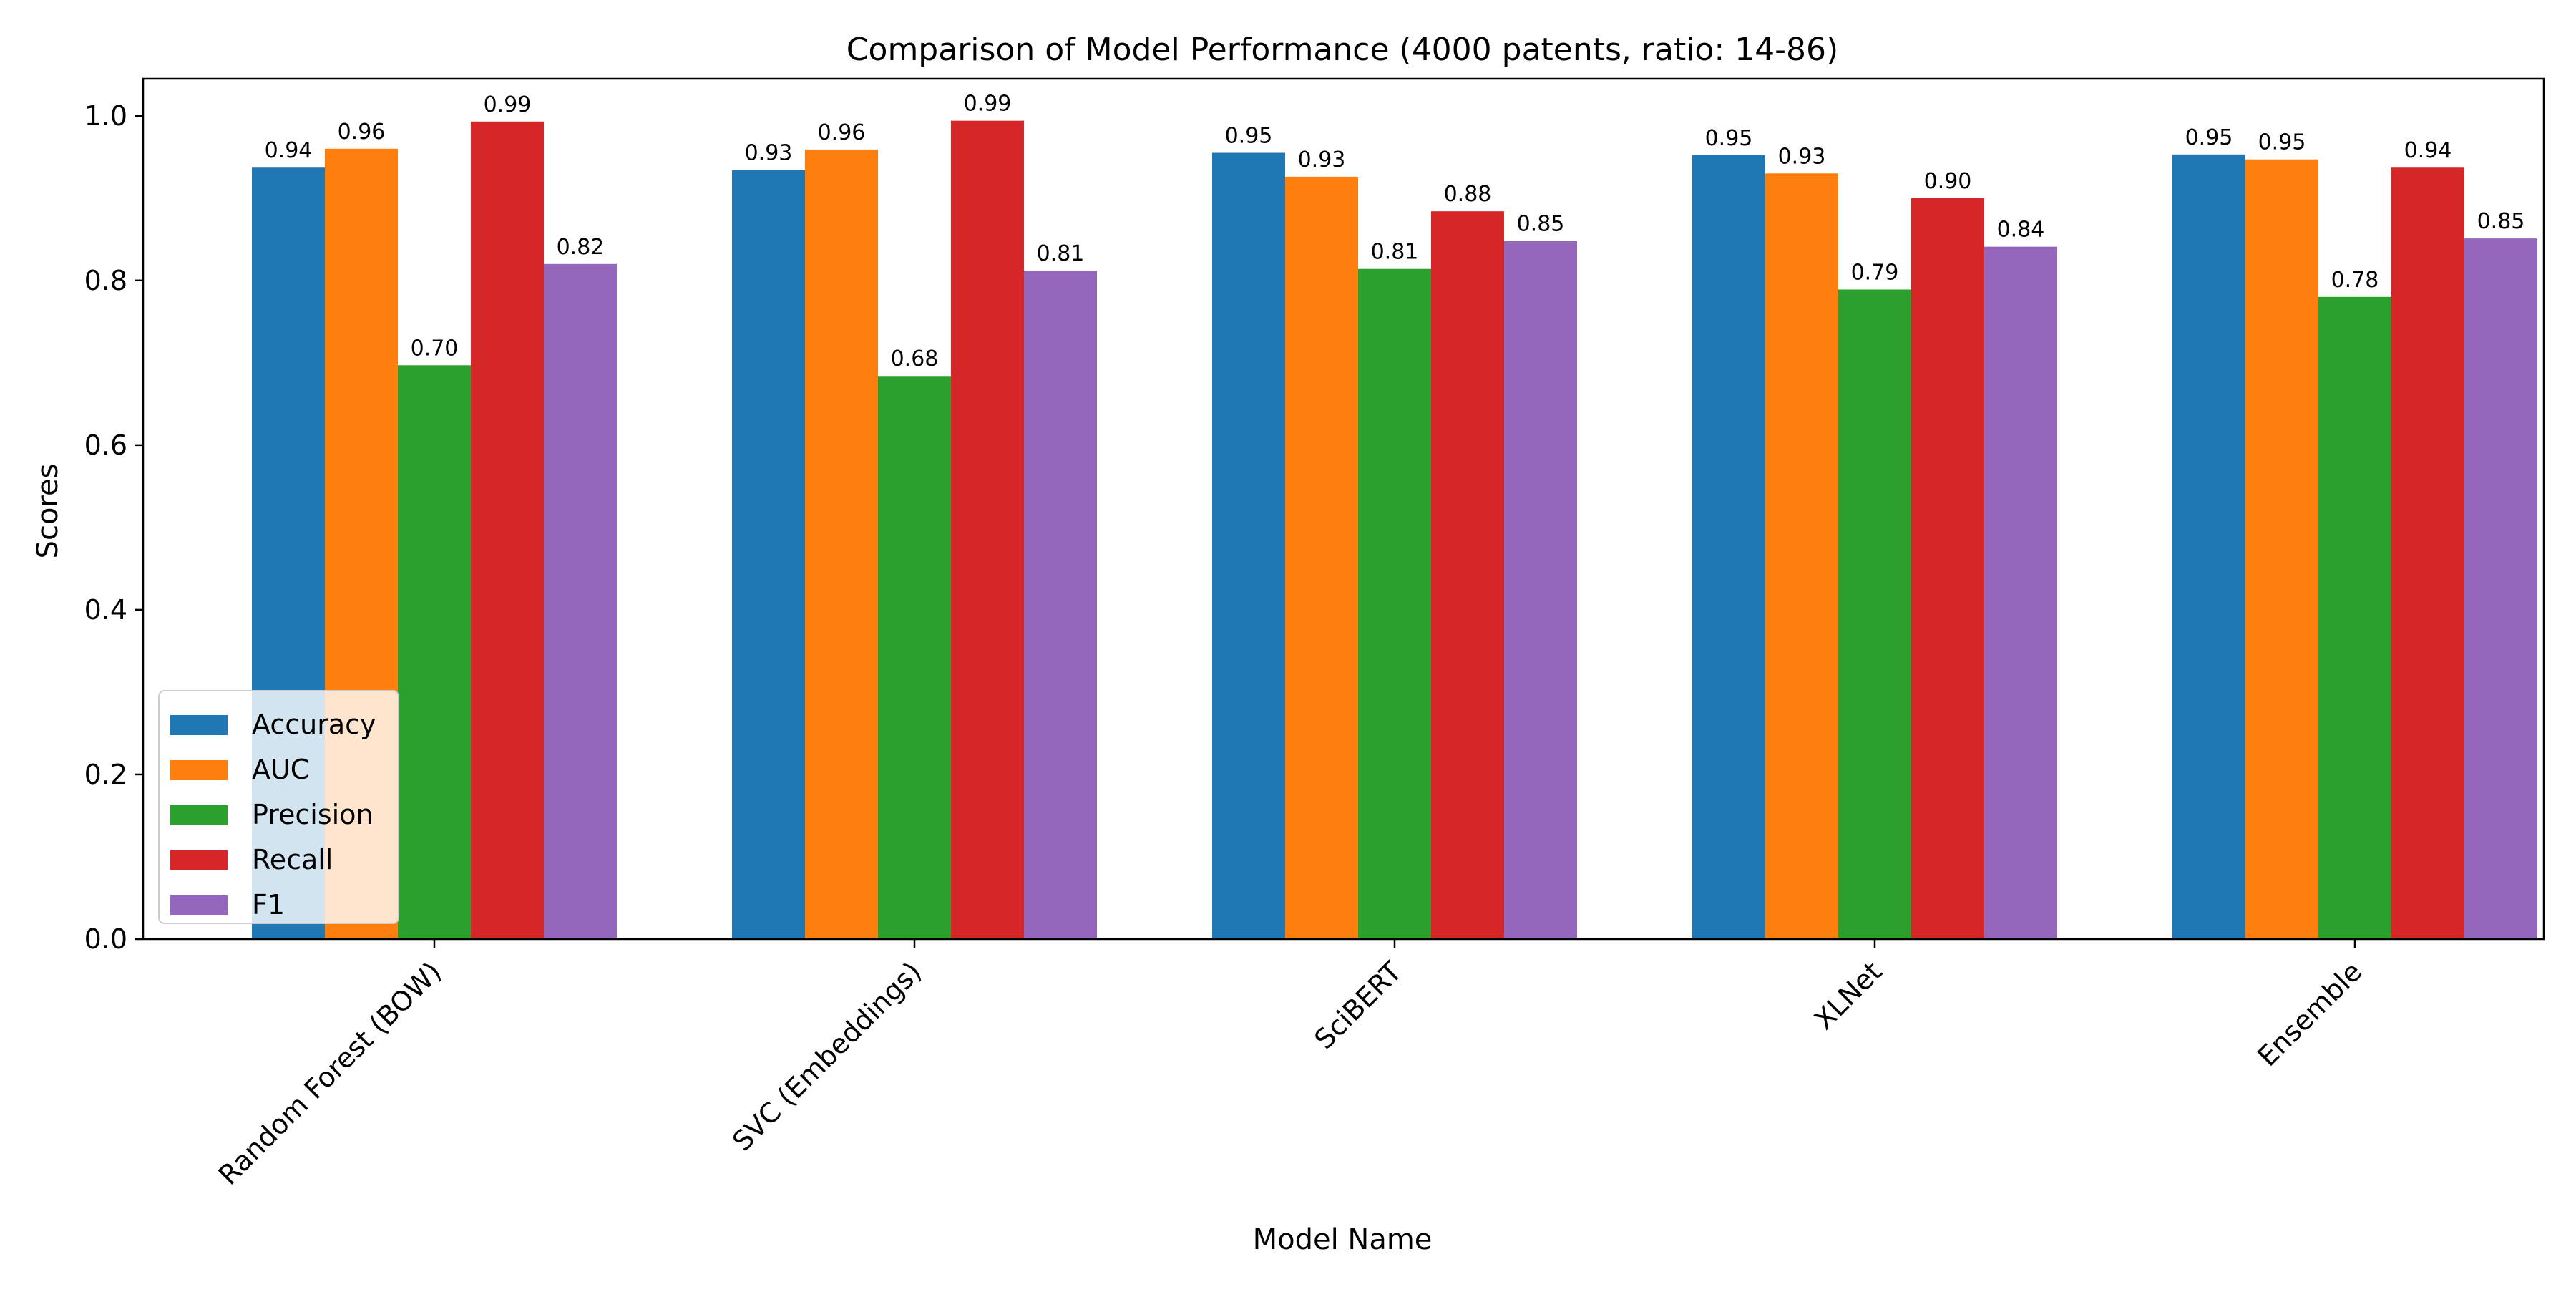 The width and height of the screenshot is (2576, 1292). Describe the element at coordinates (1468, 194) in the screenshot. I see `data-label: 0.88` at that location.